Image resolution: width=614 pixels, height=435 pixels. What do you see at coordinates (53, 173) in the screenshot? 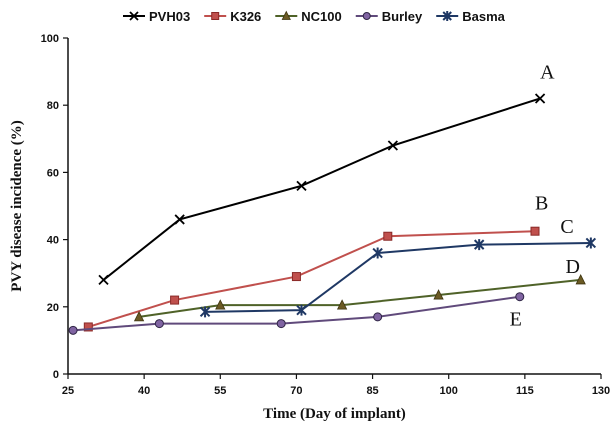
I see `y-tick-label: 60` at bounding box center [53, 173].